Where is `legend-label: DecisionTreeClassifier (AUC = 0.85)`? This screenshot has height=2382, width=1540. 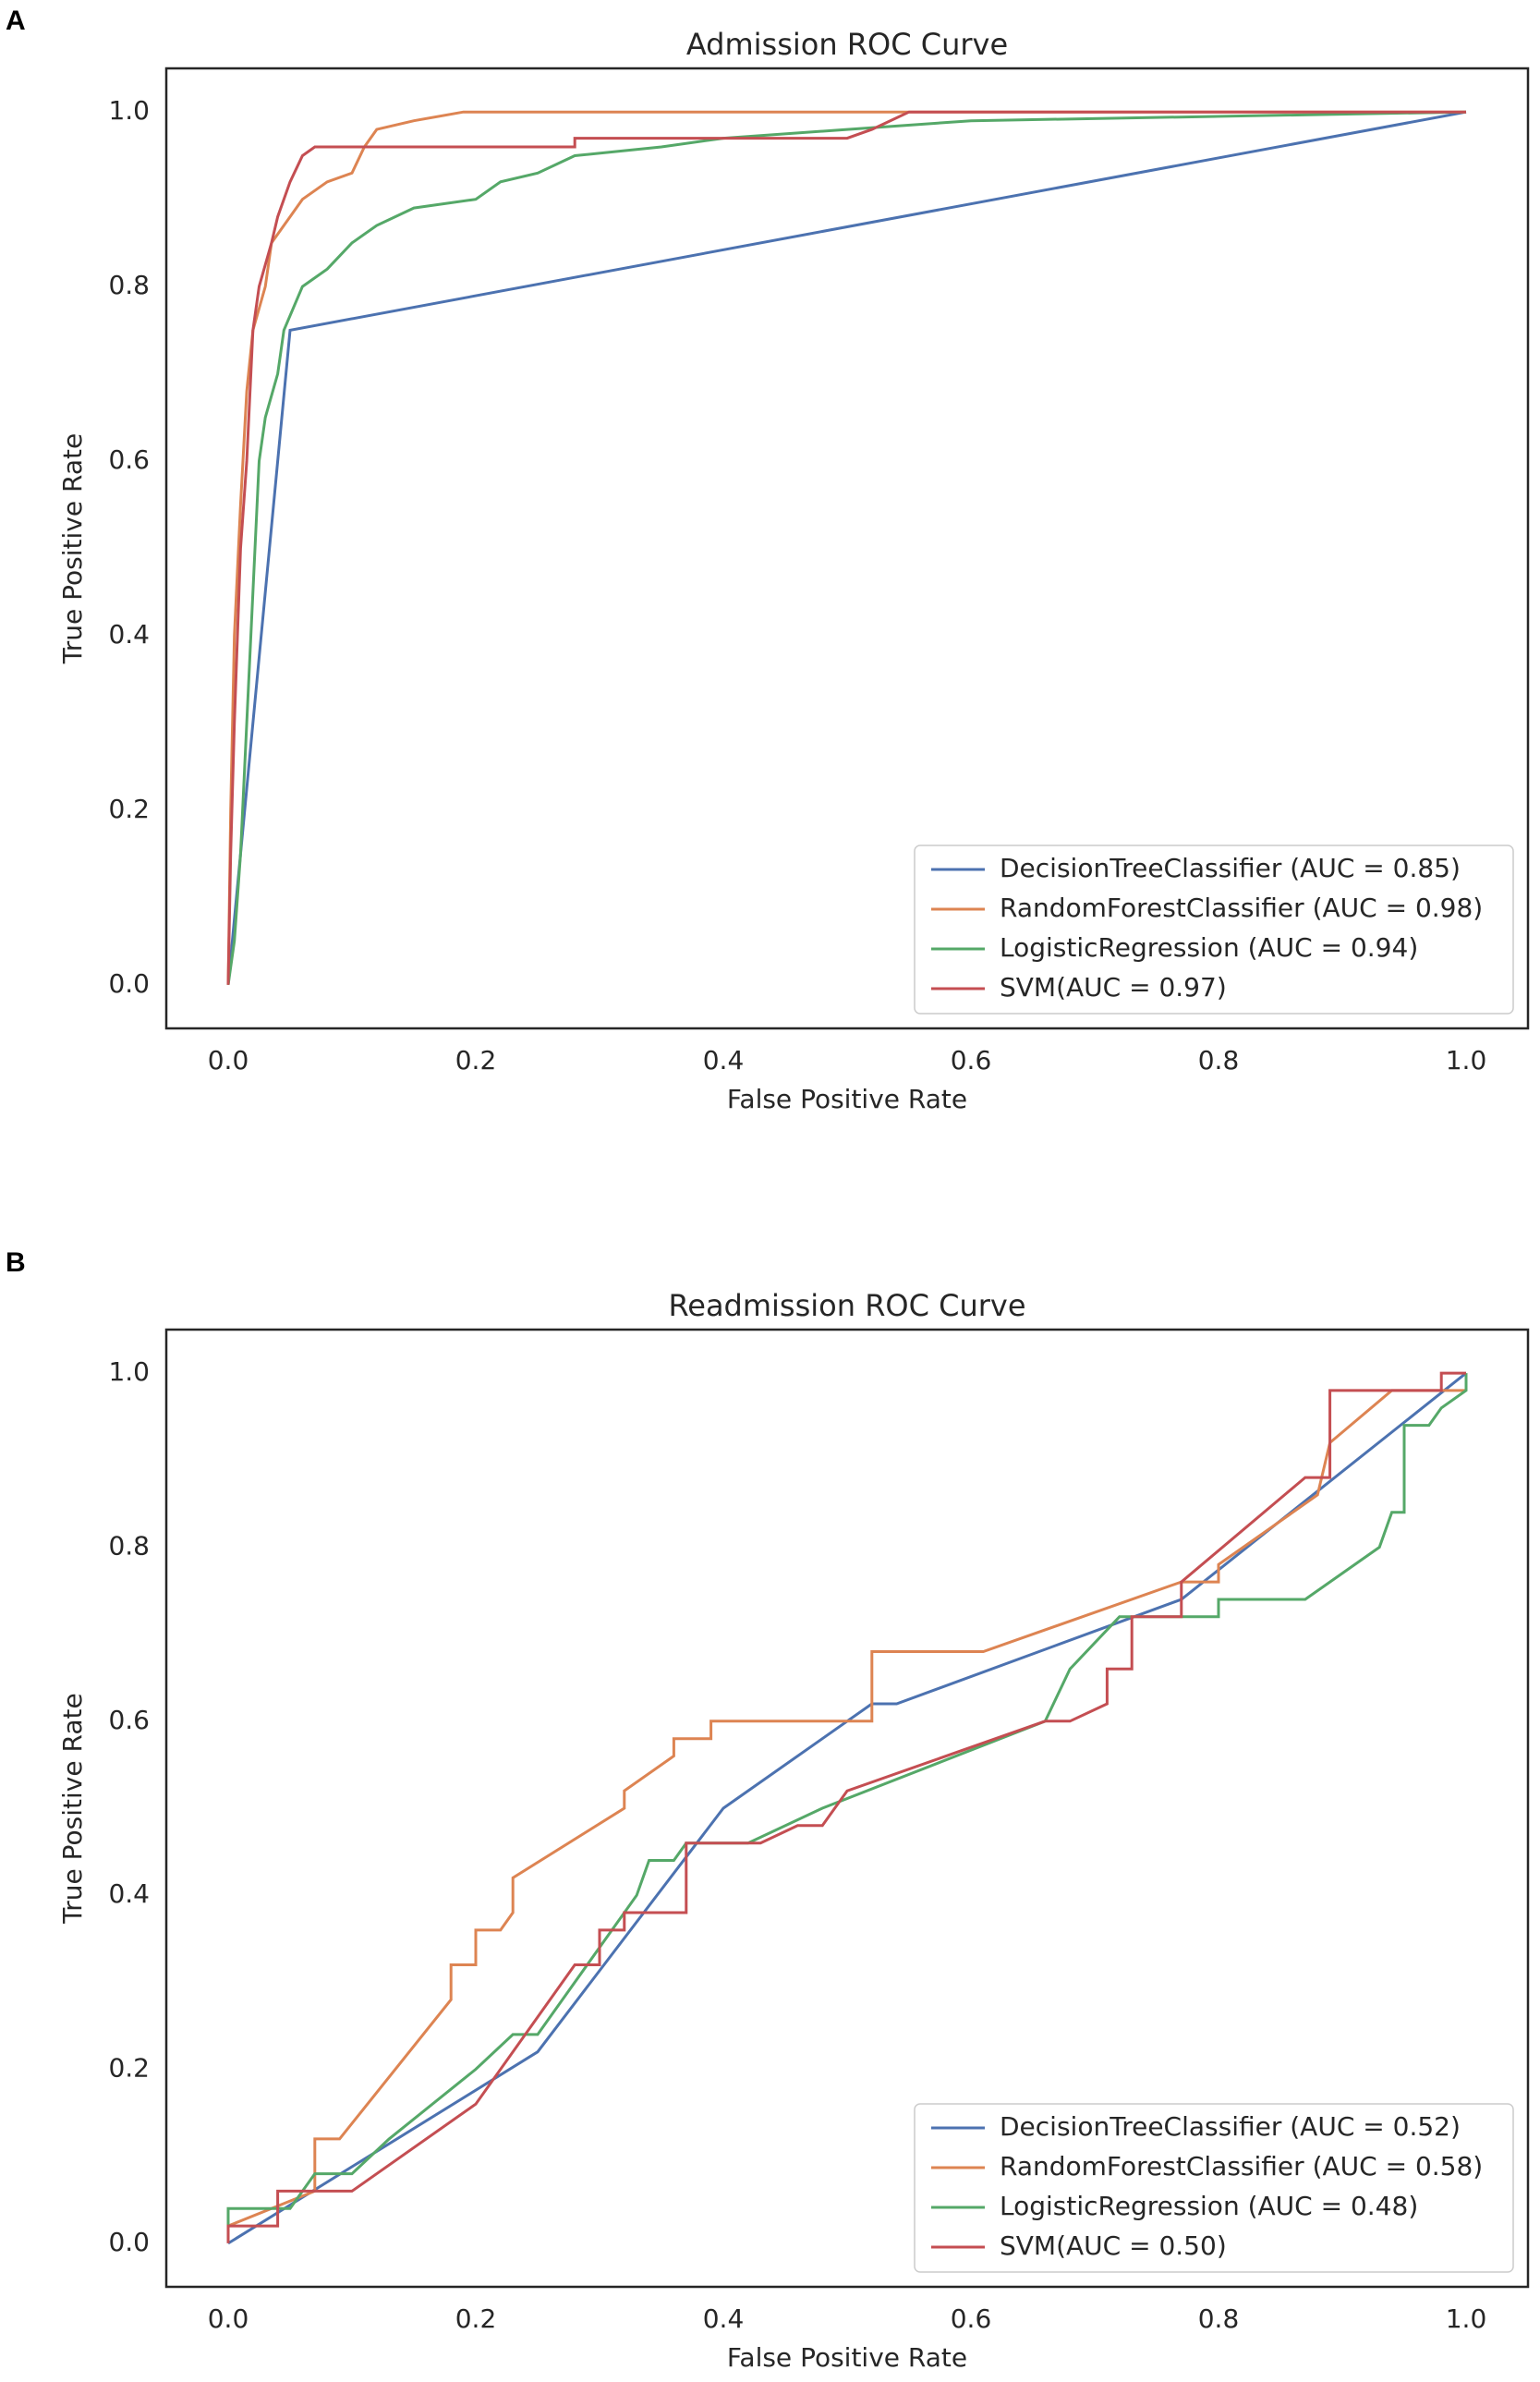
legend-label: DecisionTreeClassifier (AUC = 0.85) is located at coordinates (1231, 868).